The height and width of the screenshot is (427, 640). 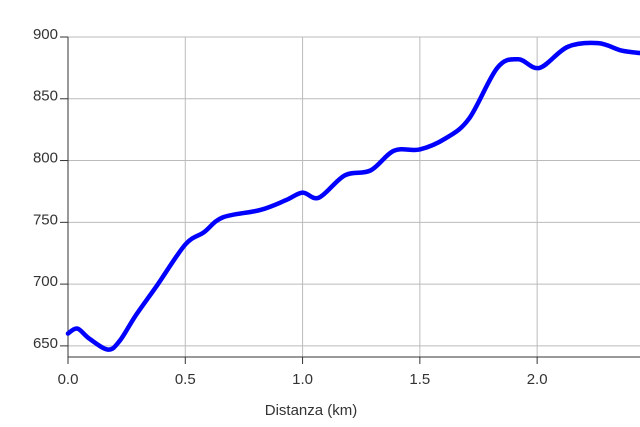 What do you see at coordinates (45, 219) in the screenshot?
I see `y-tick-label: 750` at bounding box center [45, 219].